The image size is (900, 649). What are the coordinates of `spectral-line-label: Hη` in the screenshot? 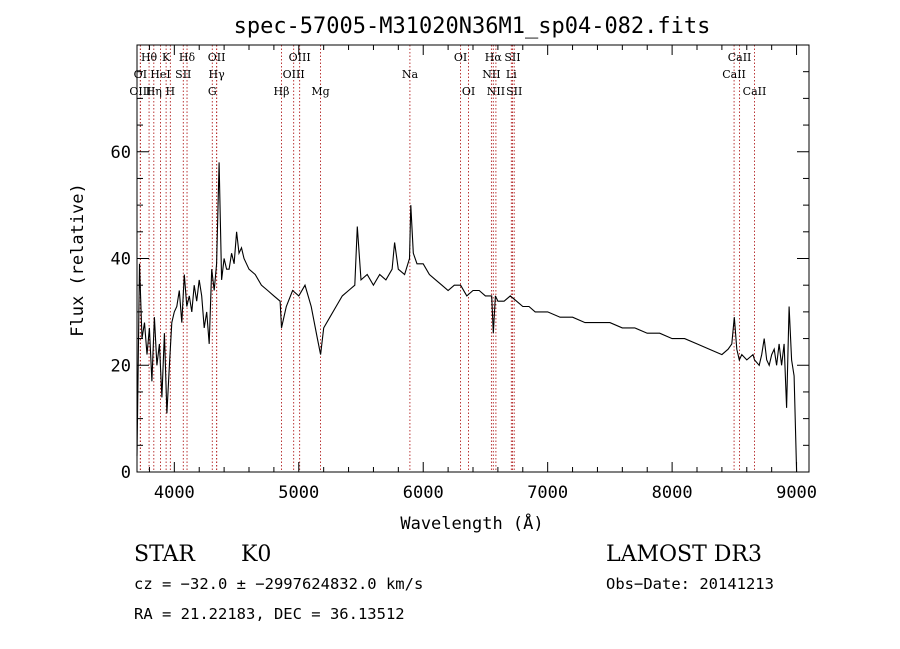 It's located at (154, 91).